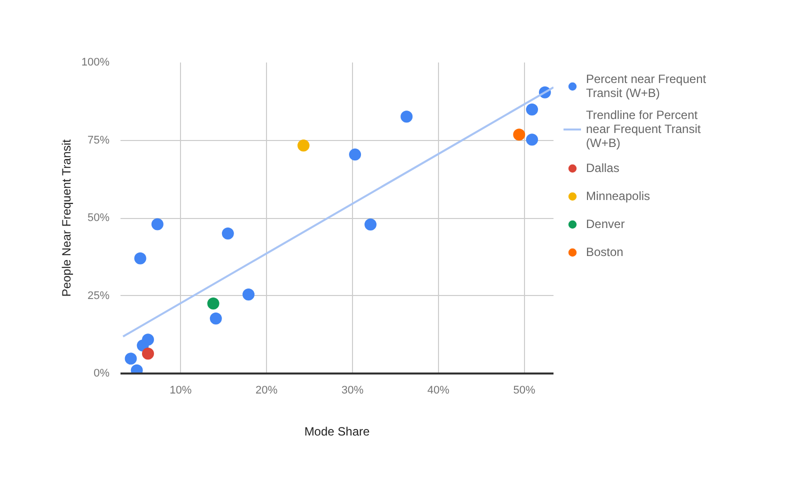 The height and width of the screenshot is (489, 800). I want to click on legend-label: Trendline for Percent near Frequent Transit (W+B), so click(643, 129).